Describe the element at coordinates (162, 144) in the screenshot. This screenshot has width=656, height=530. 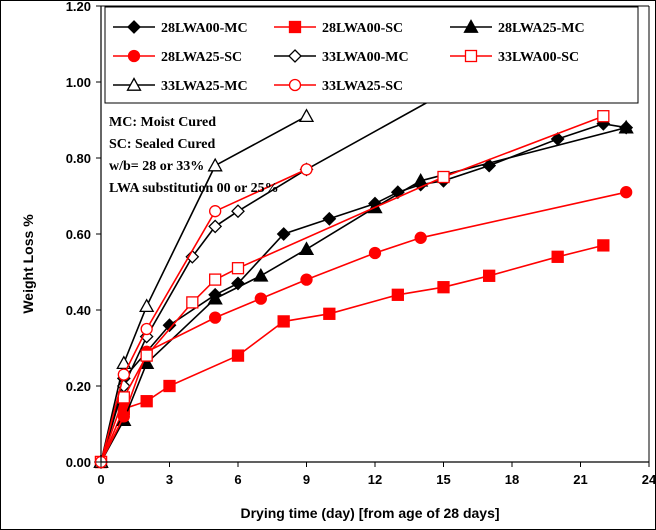
I see `annotation-line: SC: Sealed Cured` at that location.